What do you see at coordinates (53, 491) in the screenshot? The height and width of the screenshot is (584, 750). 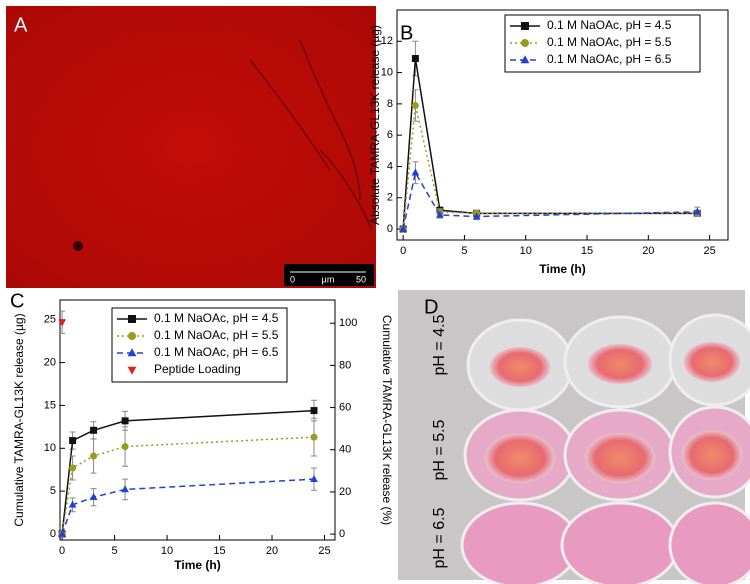 I see `y-tick-label: 5` at bounding box center [53, 491].